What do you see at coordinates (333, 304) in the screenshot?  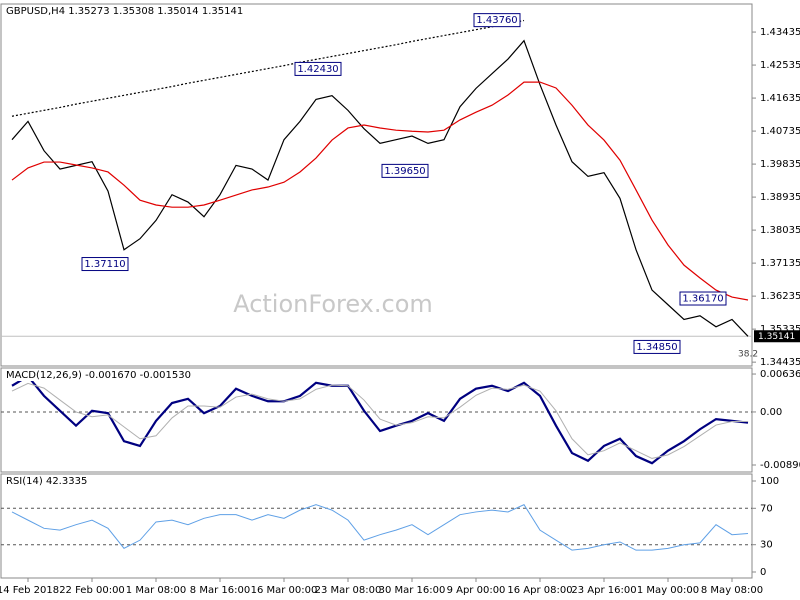 I see `watermark: ActionForex.com` at bounding box center [333, 304].